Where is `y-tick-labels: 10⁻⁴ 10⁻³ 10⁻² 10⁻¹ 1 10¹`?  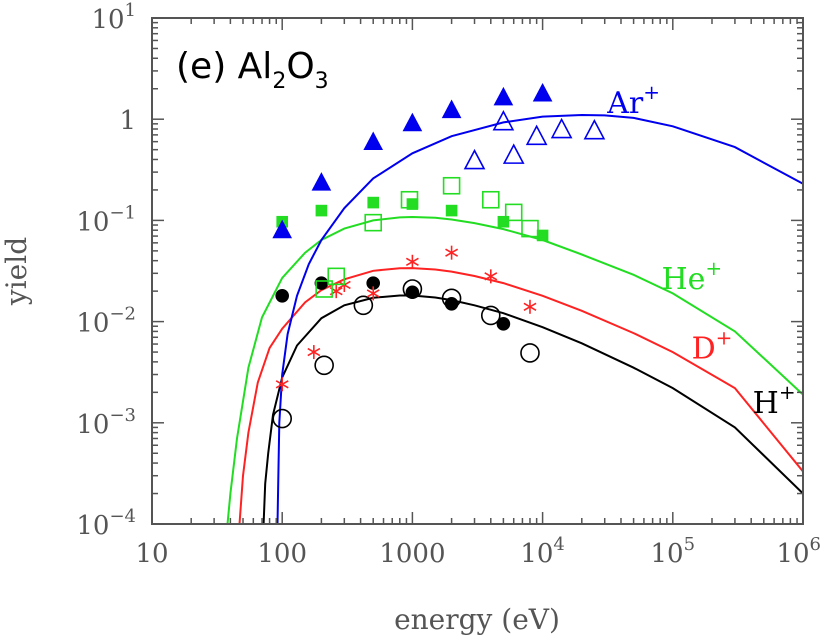
y-tick-labels: 10⁻⁴ 10⁻³ 10⁻² 10⁻¹ 1 10¹ is located at coordinates (106, 270).